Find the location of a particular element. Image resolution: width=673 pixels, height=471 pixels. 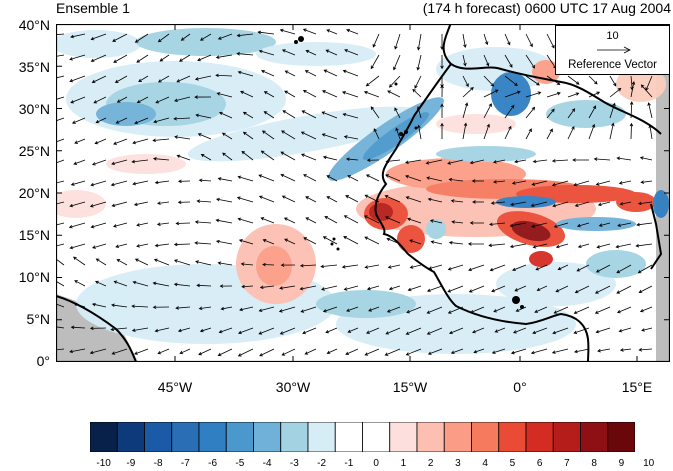

lon-label-15w: 15°W is located at coordinates (410, 387).